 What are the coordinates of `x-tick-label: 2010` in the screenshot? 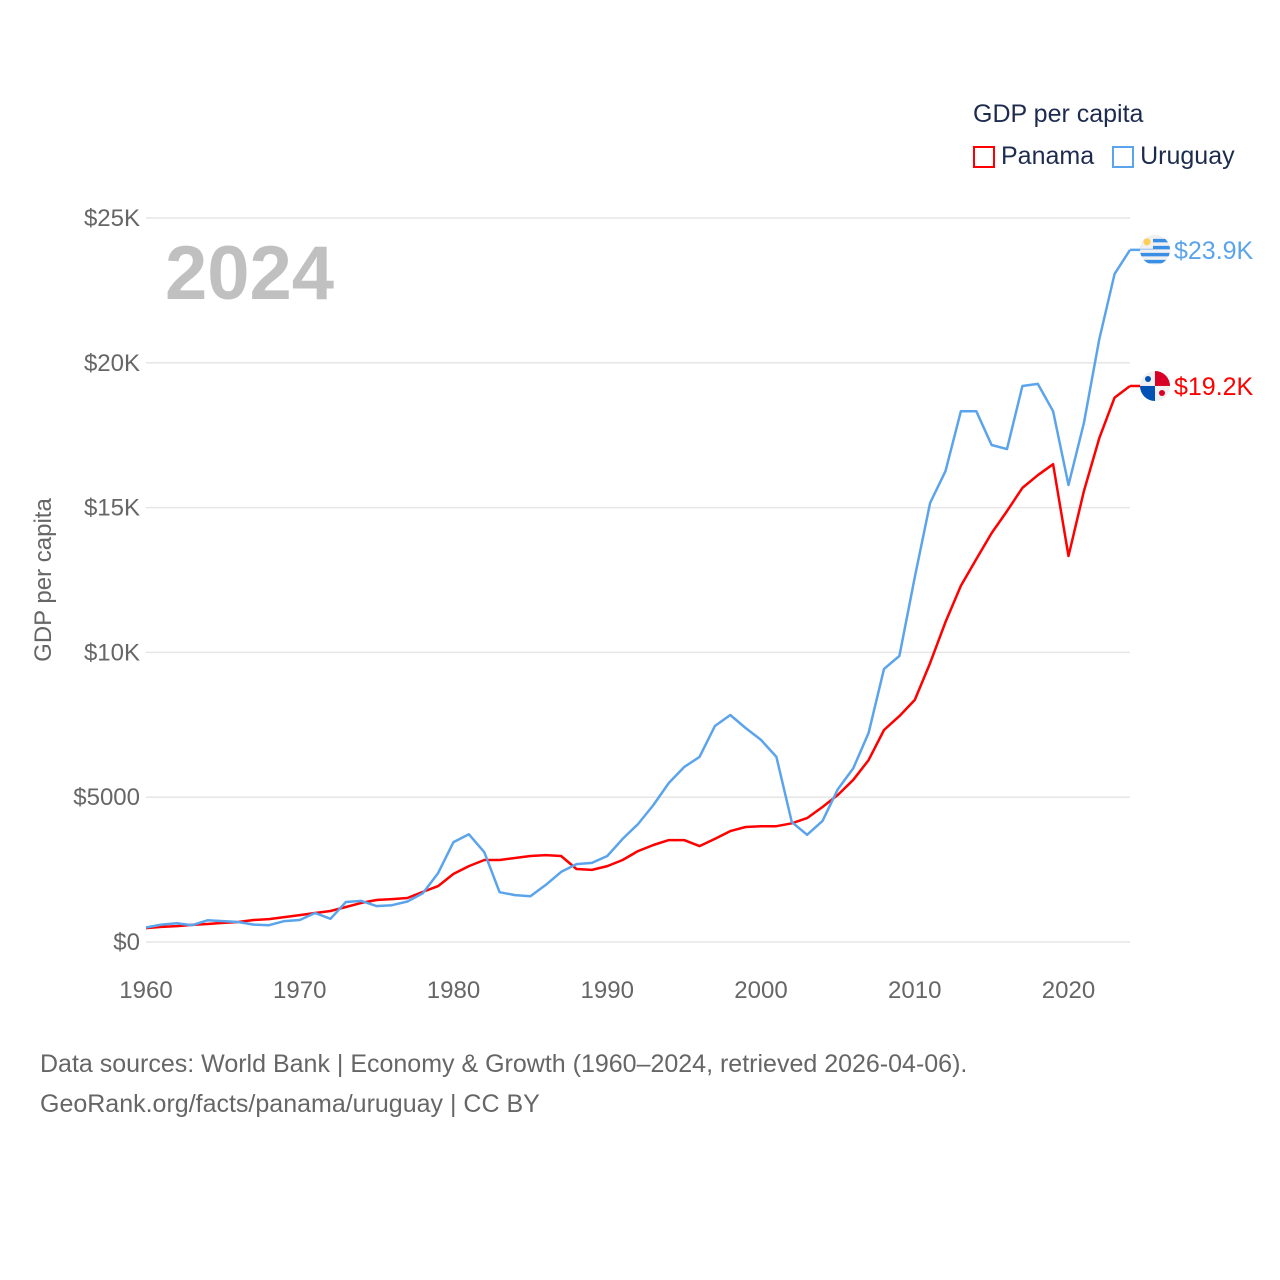 It's located at (914, 990).